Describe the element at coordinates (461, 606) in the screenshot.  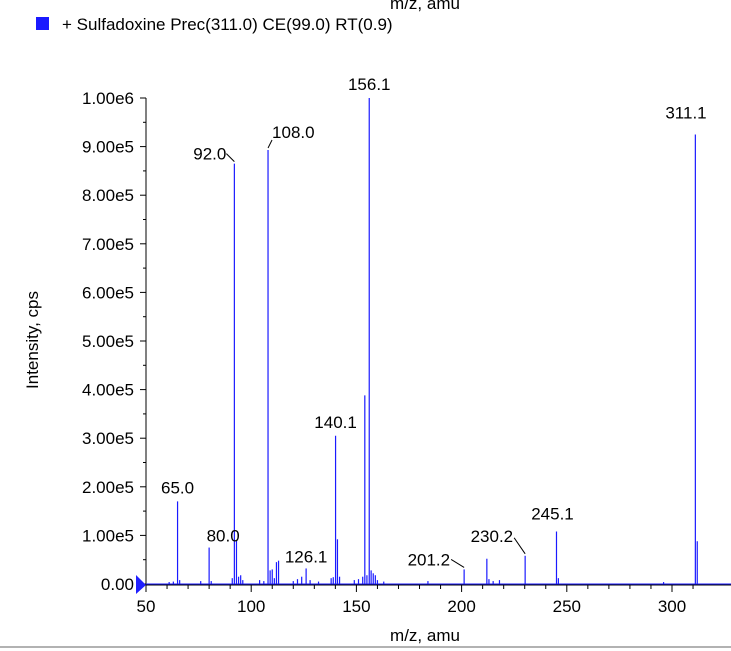
I see `x-tick-label: 200` at that location.